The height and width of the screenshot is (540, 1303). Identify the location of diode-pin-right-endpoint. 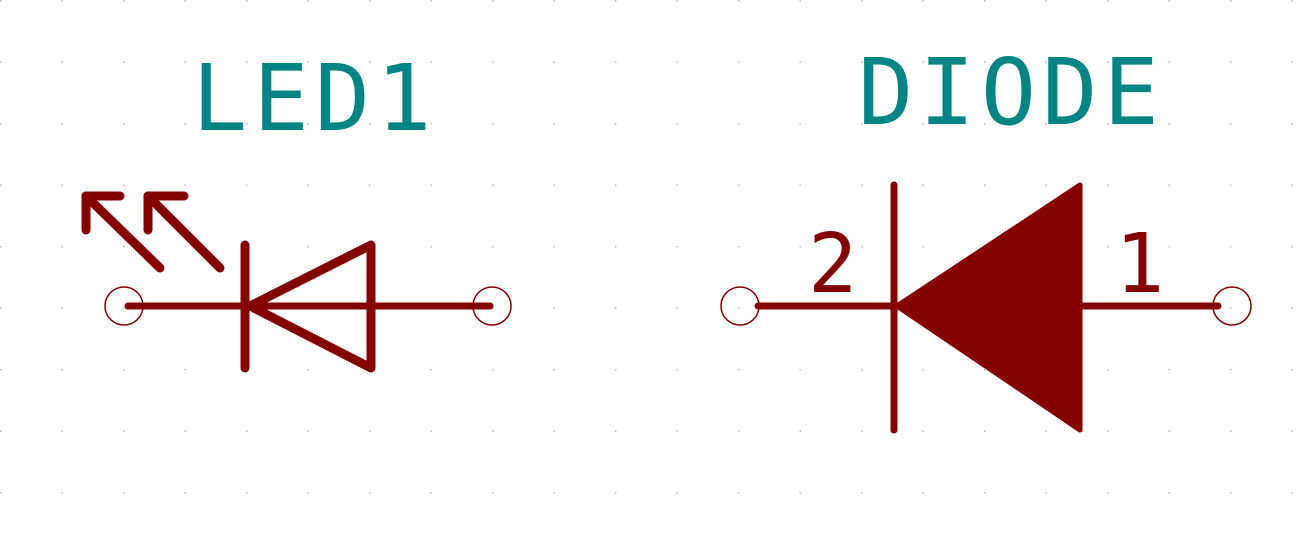
(1232, 306).